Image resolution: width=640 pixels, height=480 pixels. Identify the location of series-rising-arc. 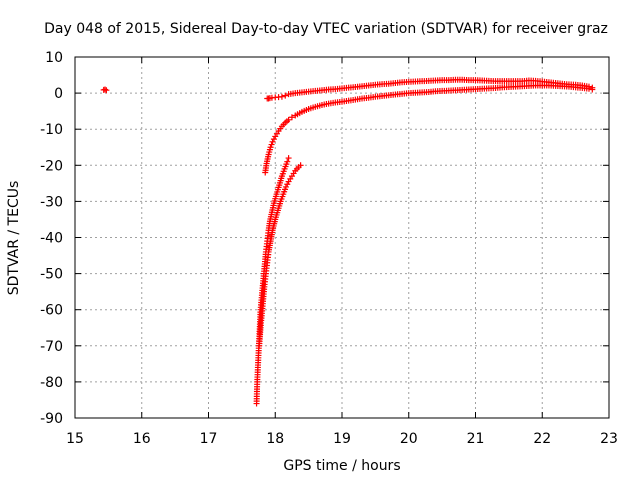
(429, 129).